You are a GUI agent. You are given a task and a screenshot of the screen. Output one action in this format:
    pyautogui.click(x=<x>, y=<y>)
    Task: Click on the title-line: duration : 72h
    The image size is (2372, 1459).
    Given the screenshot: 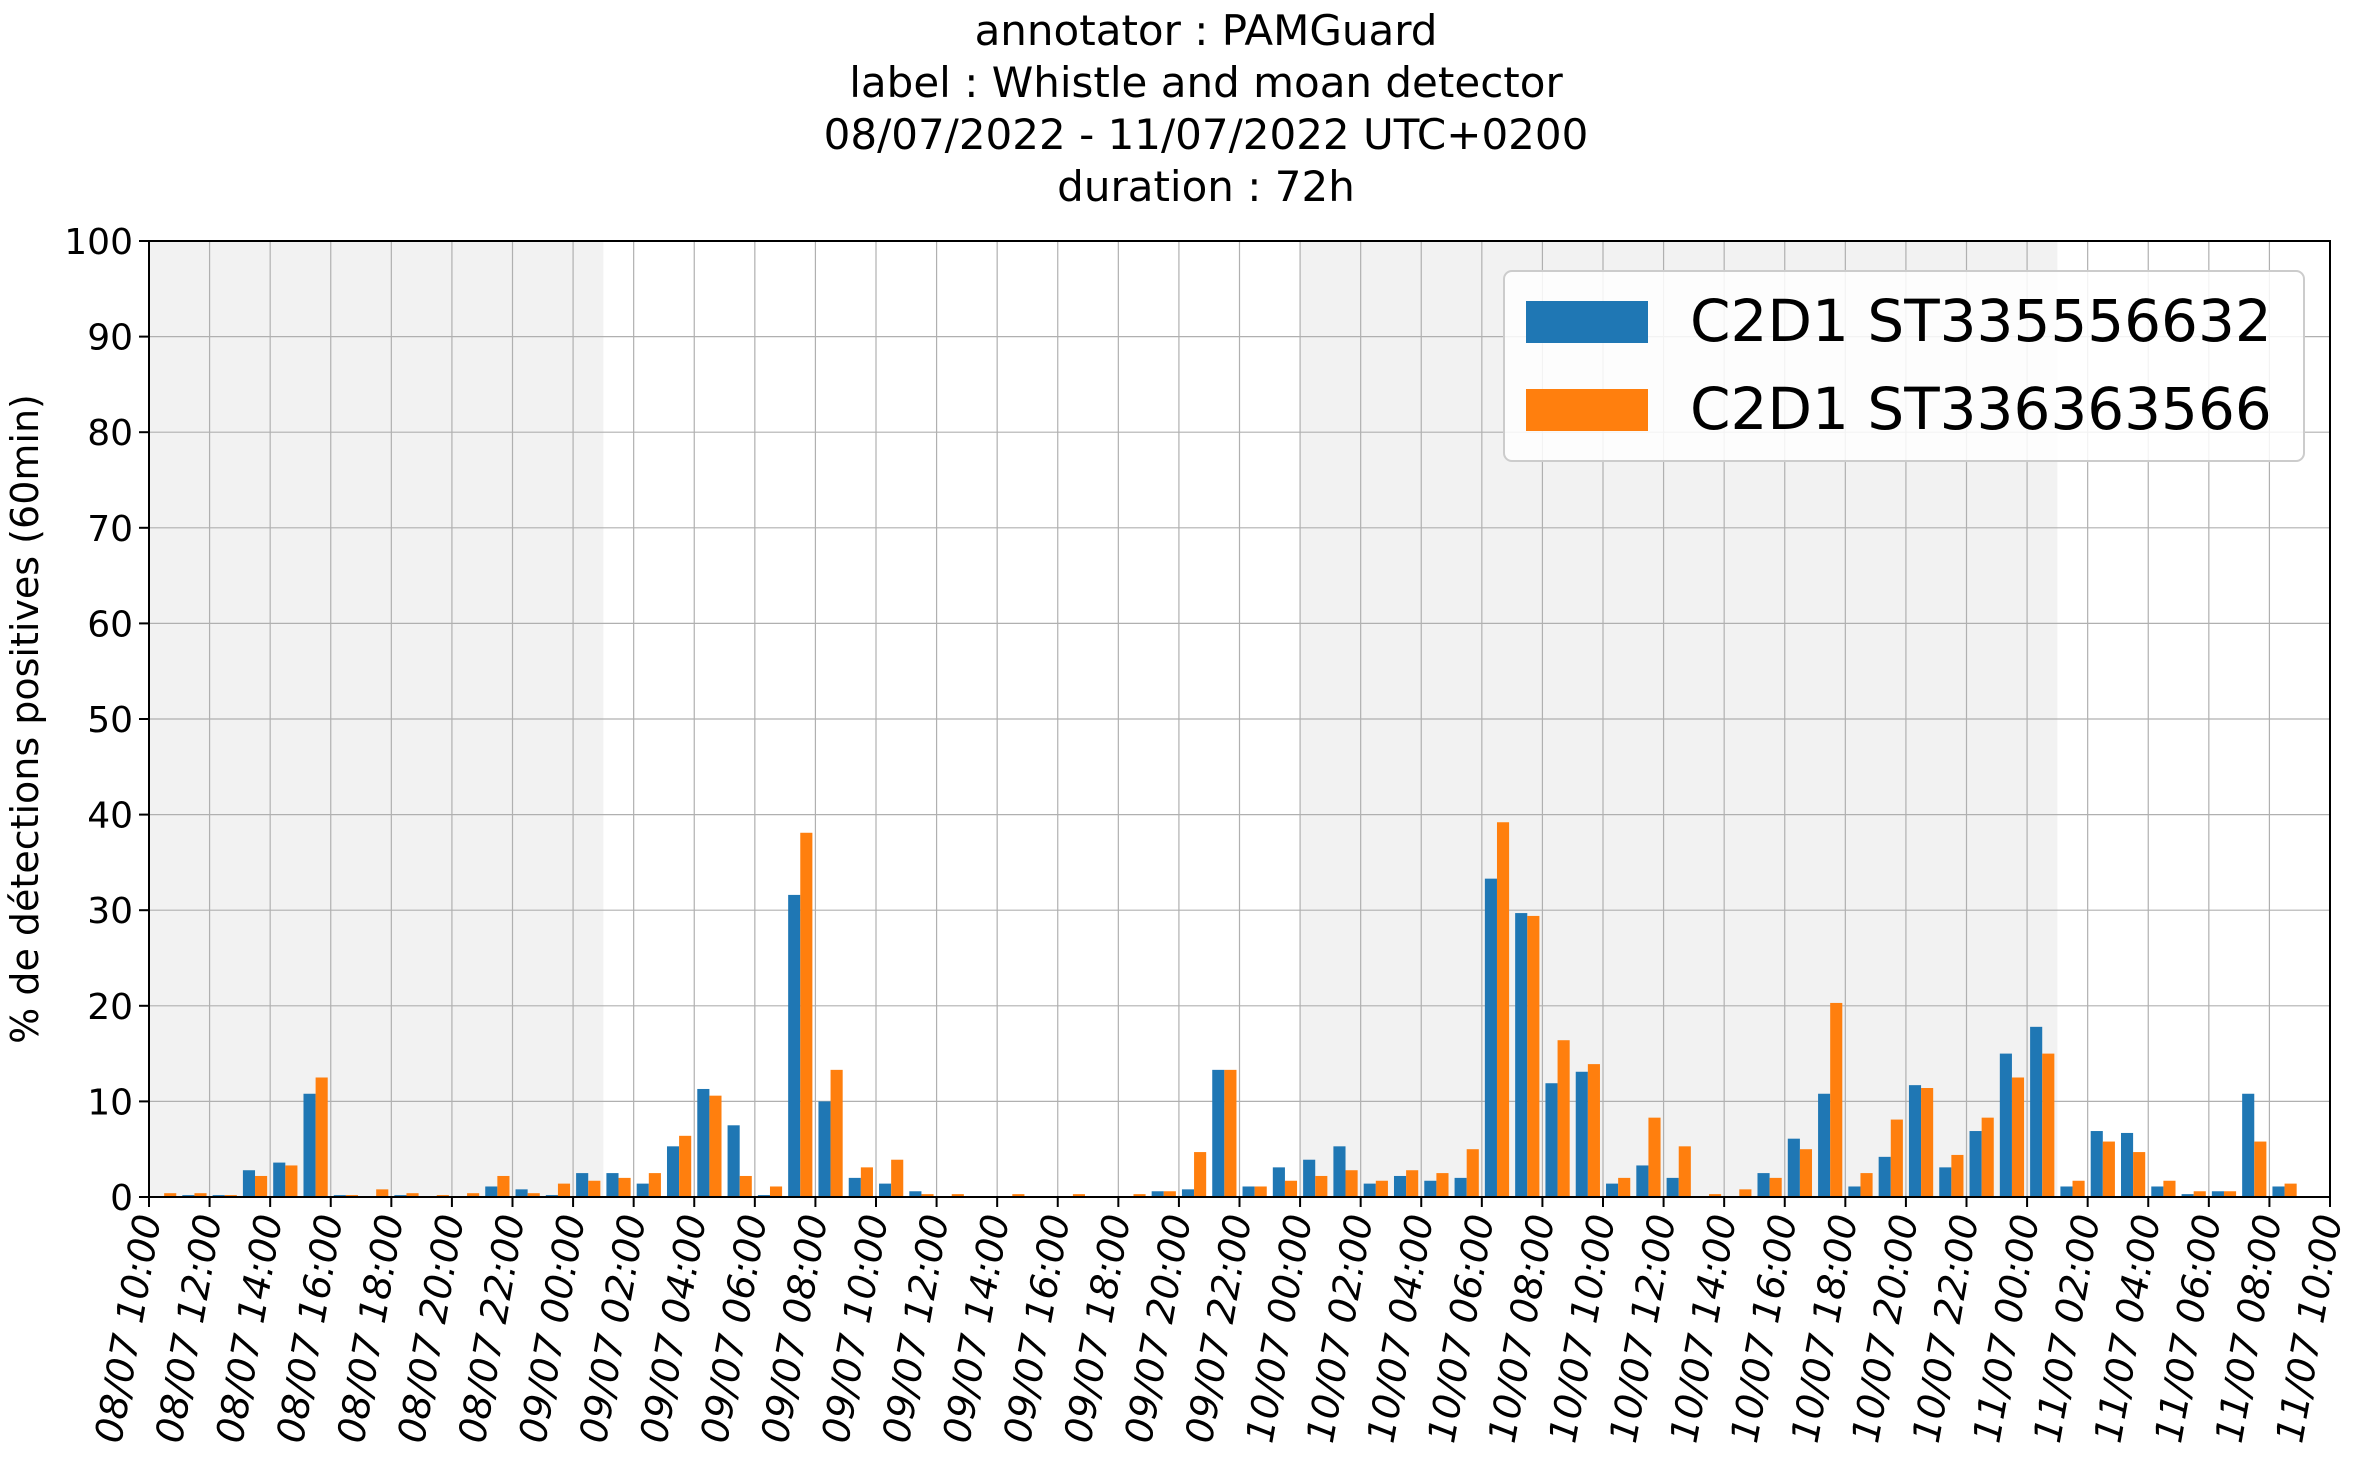 What is the action you would take?
    pyautogui.click(x=1206, y=186)
    